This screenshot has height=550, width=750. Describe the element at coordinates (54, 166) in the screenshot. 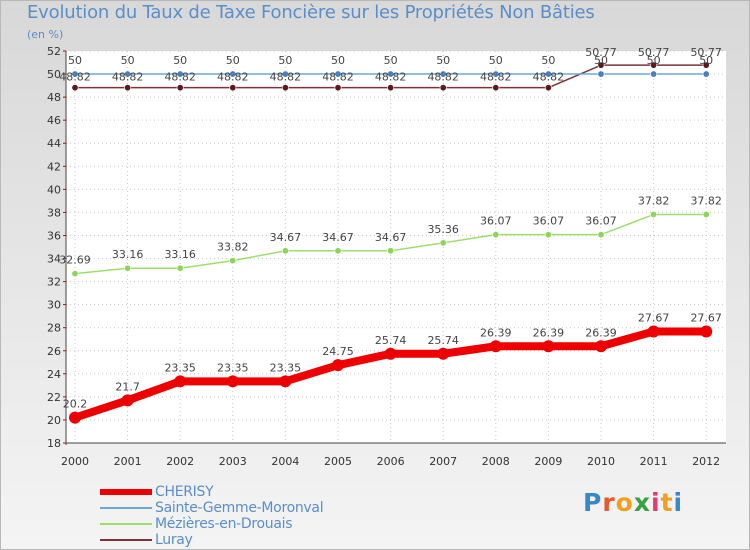

I see `y-tick-label: 42` at that location.